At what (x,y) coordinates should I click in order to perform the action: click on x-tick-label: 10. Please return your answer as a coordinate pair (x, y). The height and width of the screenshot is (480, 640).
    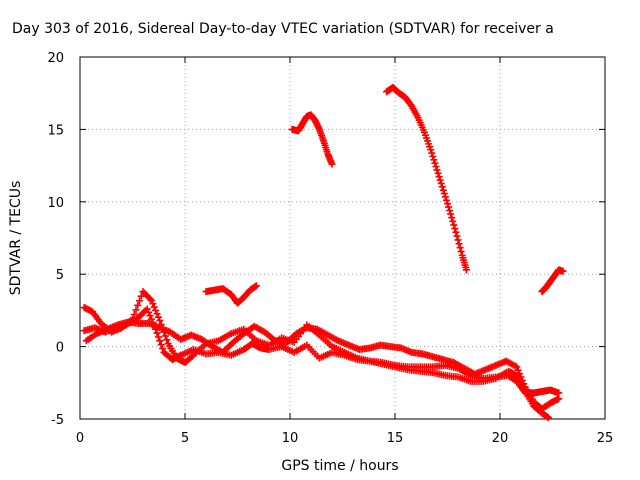
    Looking at the image, I should click on (290, 438).